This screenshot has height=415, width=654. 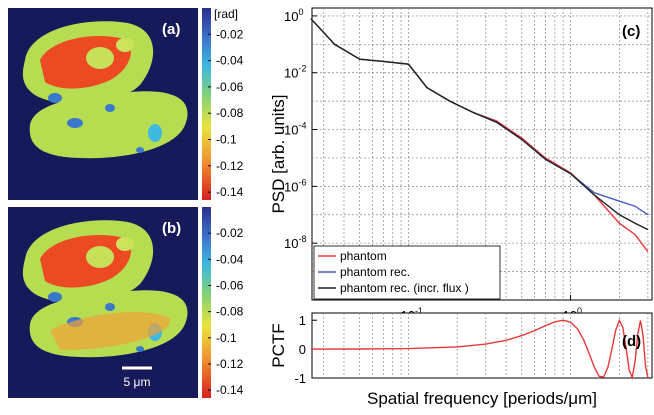 I want to click on tick-label: 10⁻⁶, so click(x=295, y=185).